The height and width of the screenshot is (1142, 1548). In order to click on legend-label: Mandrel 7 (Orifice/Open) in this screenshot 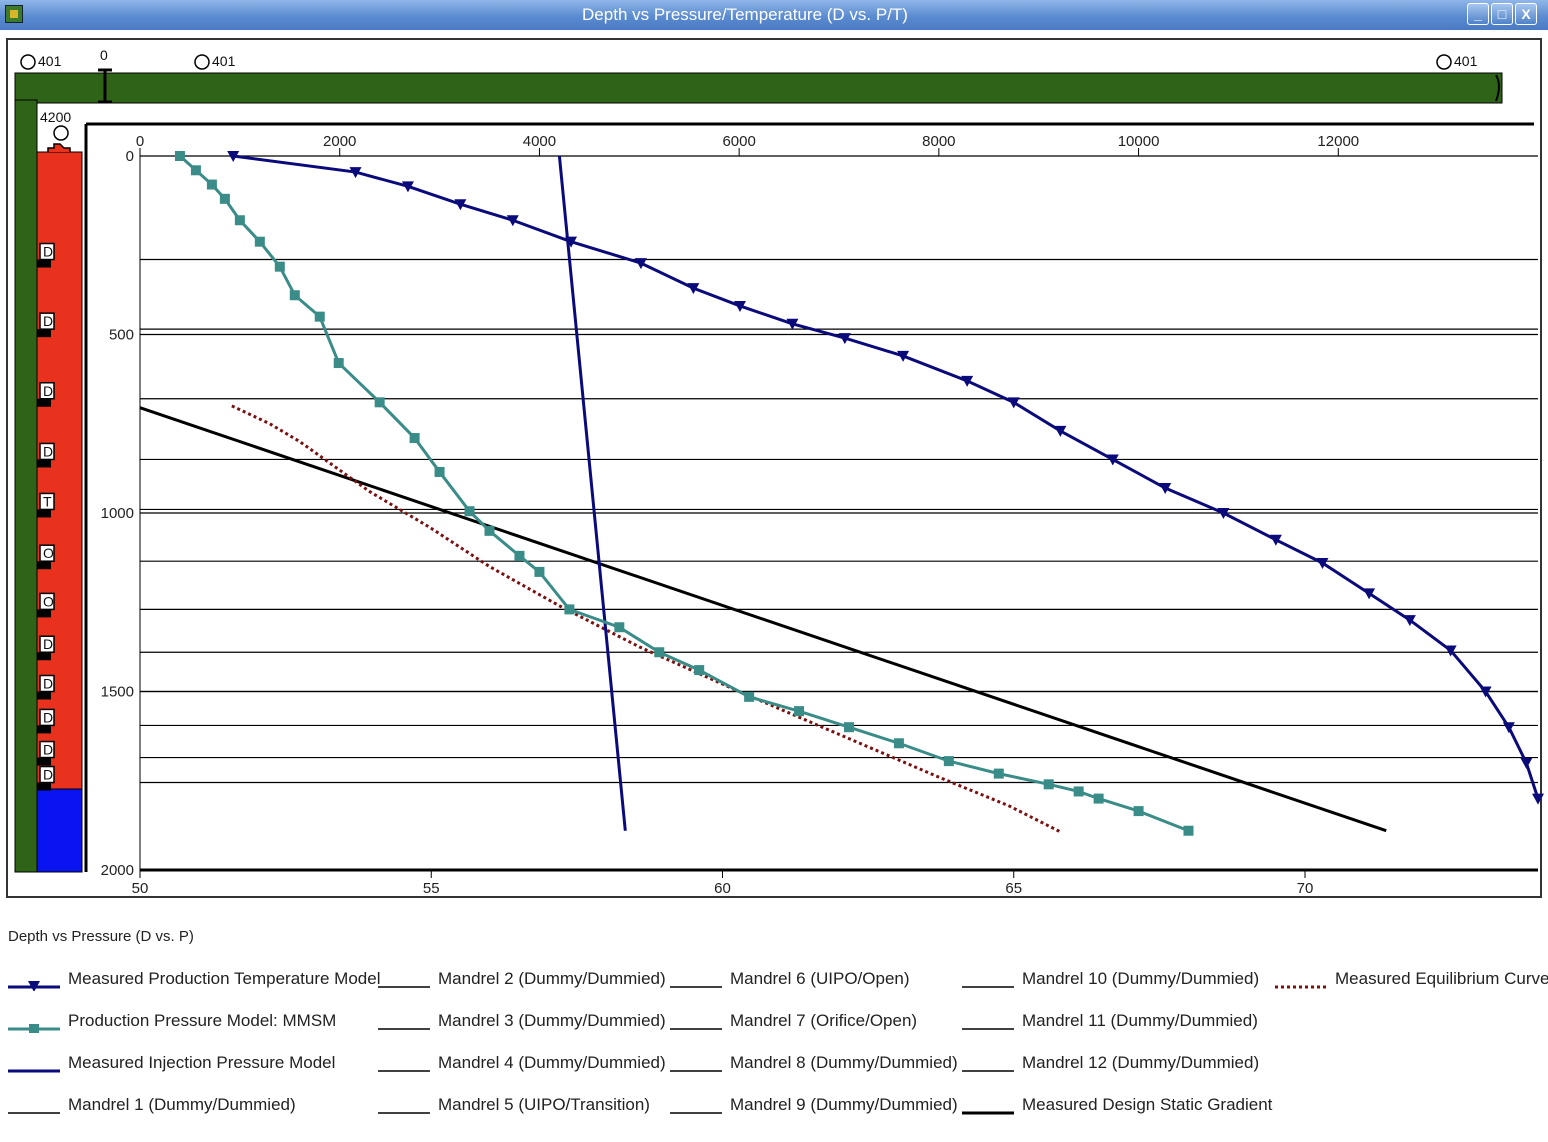, I will do `click(824, 1020)`.